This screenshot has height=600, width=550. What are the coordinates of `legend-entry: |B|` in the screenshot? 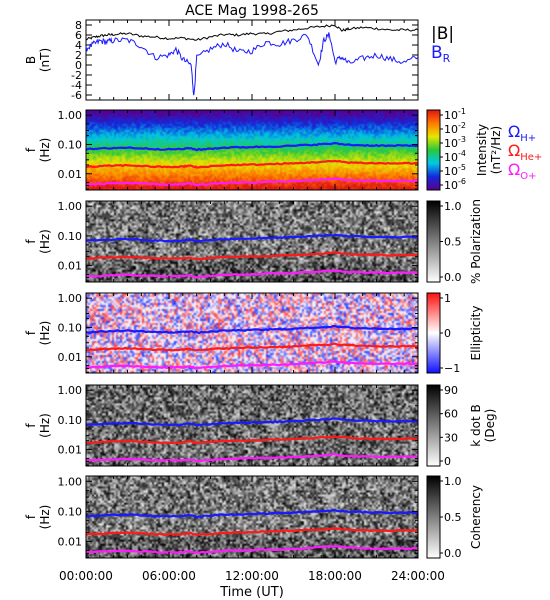 It's located at (442, 34).